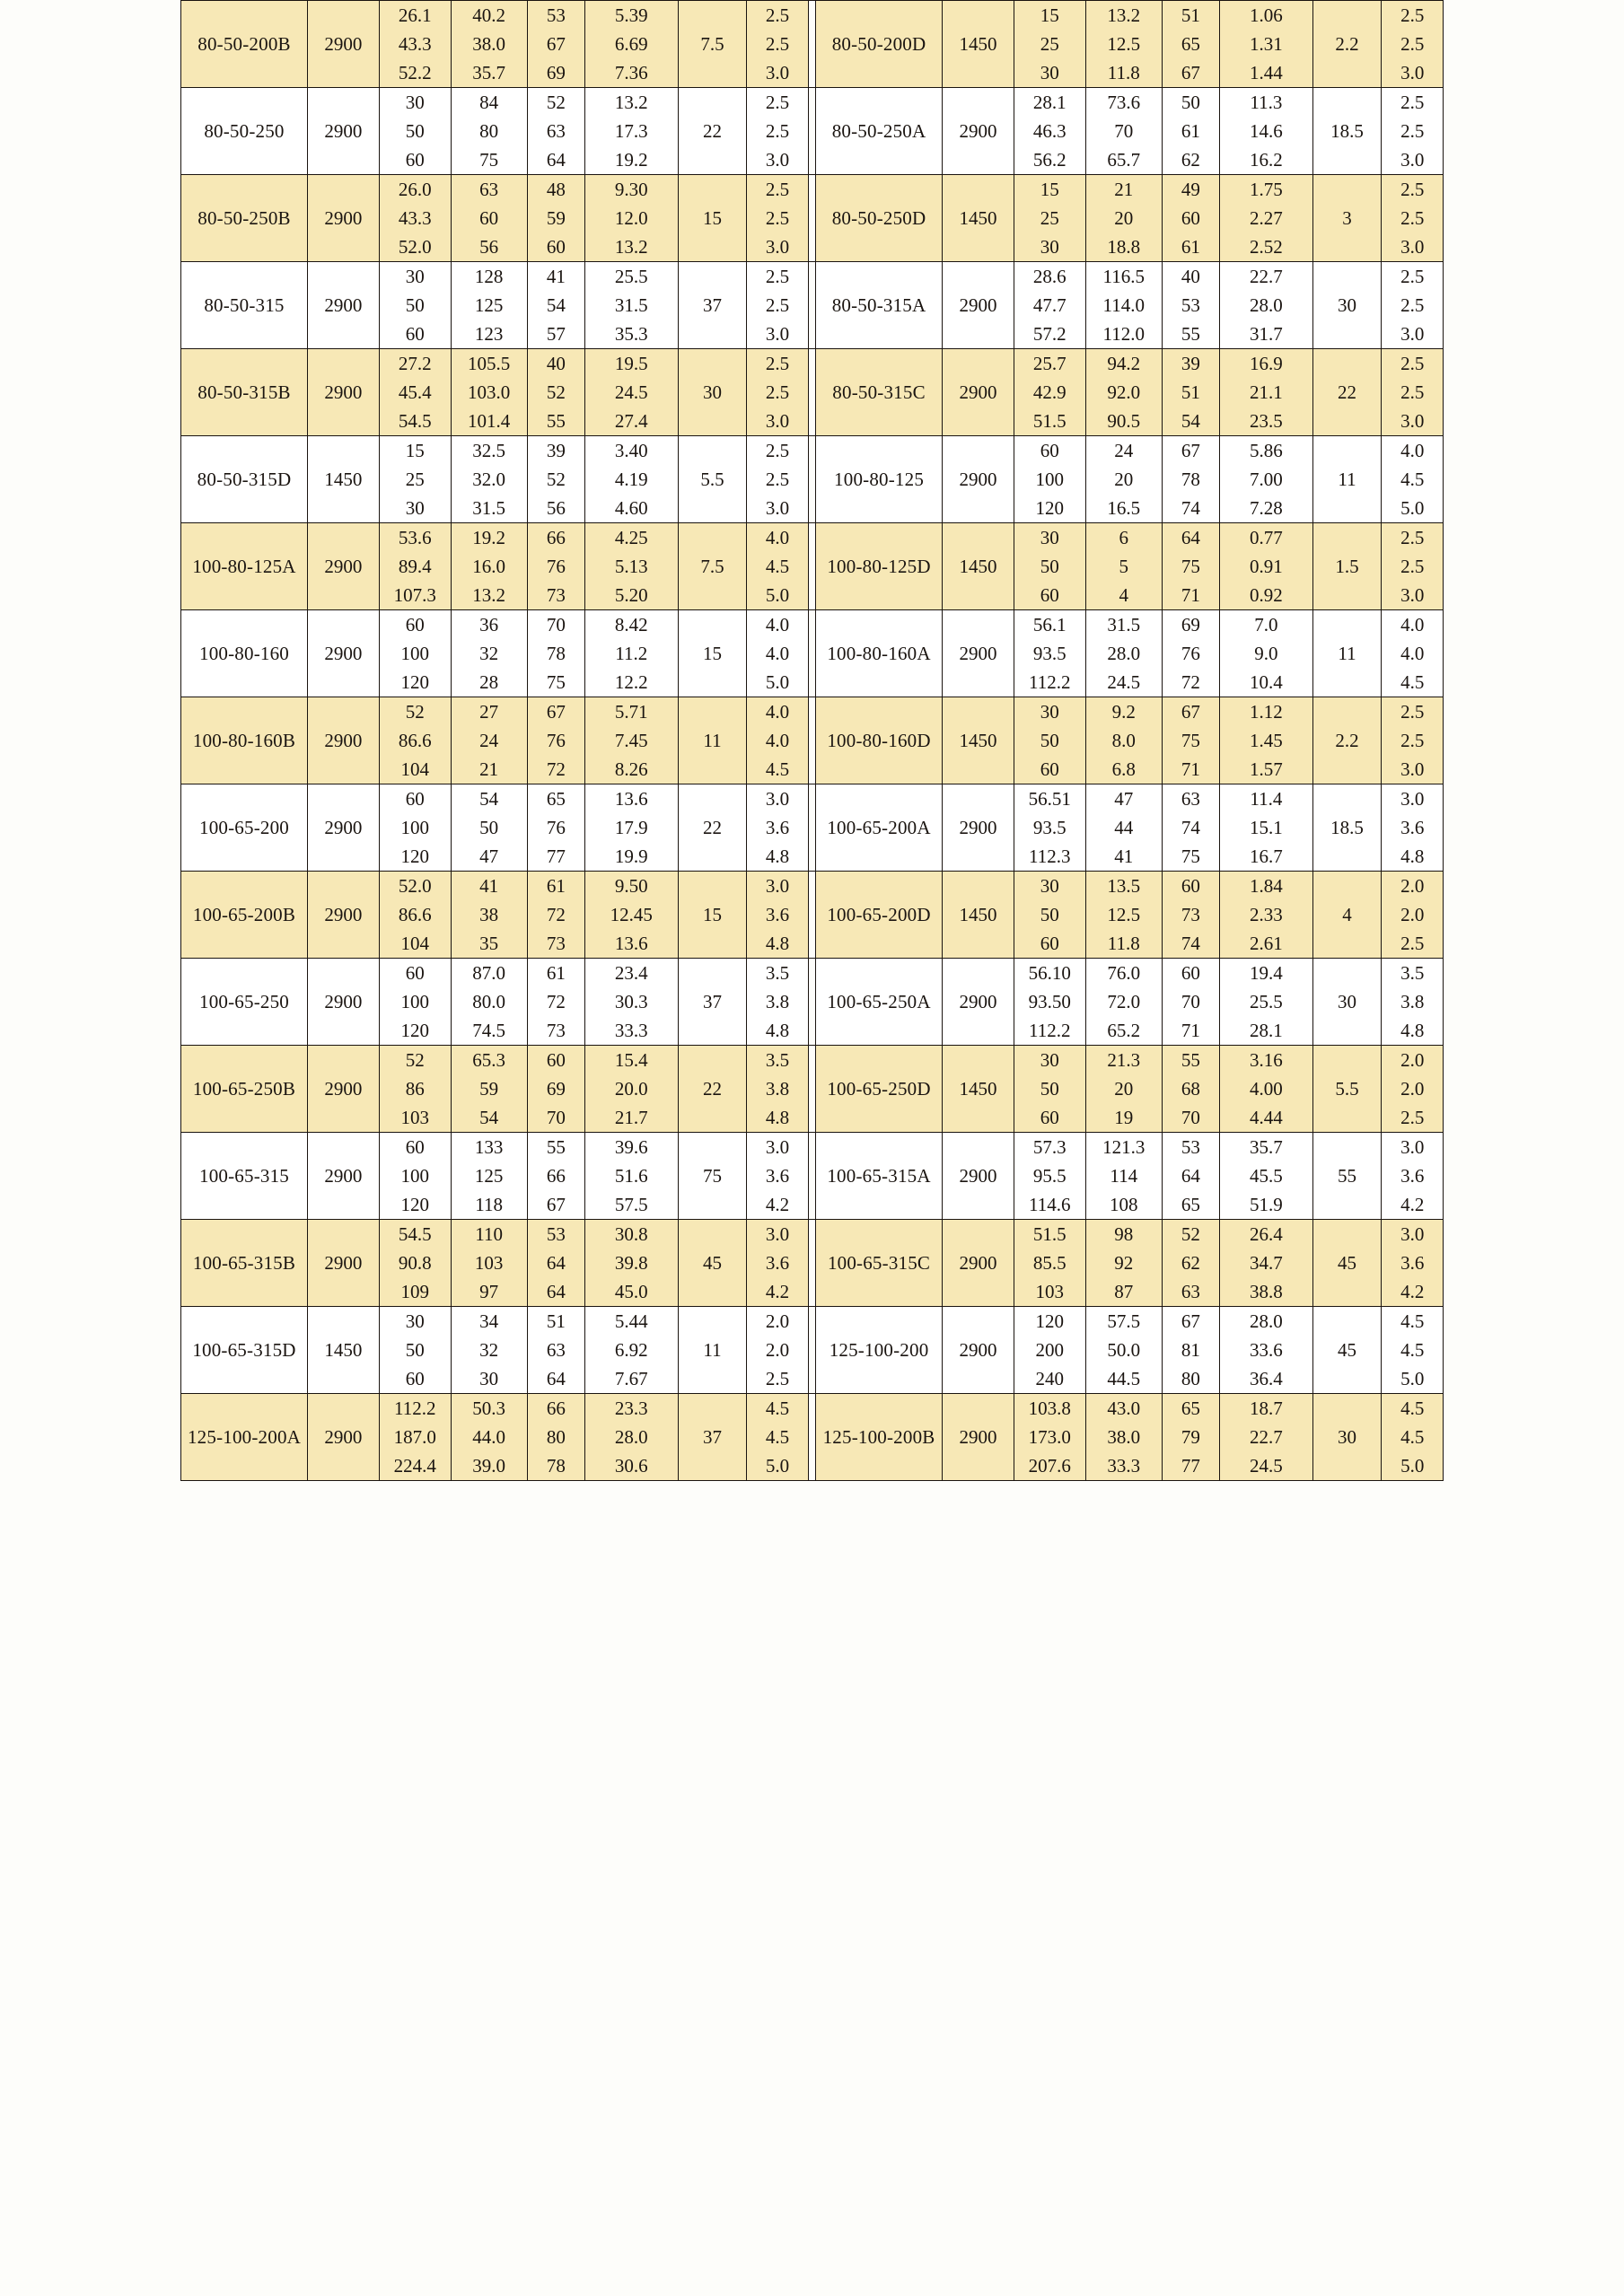  What do you see at coordinates (1124, 1002) in the screenshot?
I see `head-h-line: 72.0` at bounding box center [1124, 1002].